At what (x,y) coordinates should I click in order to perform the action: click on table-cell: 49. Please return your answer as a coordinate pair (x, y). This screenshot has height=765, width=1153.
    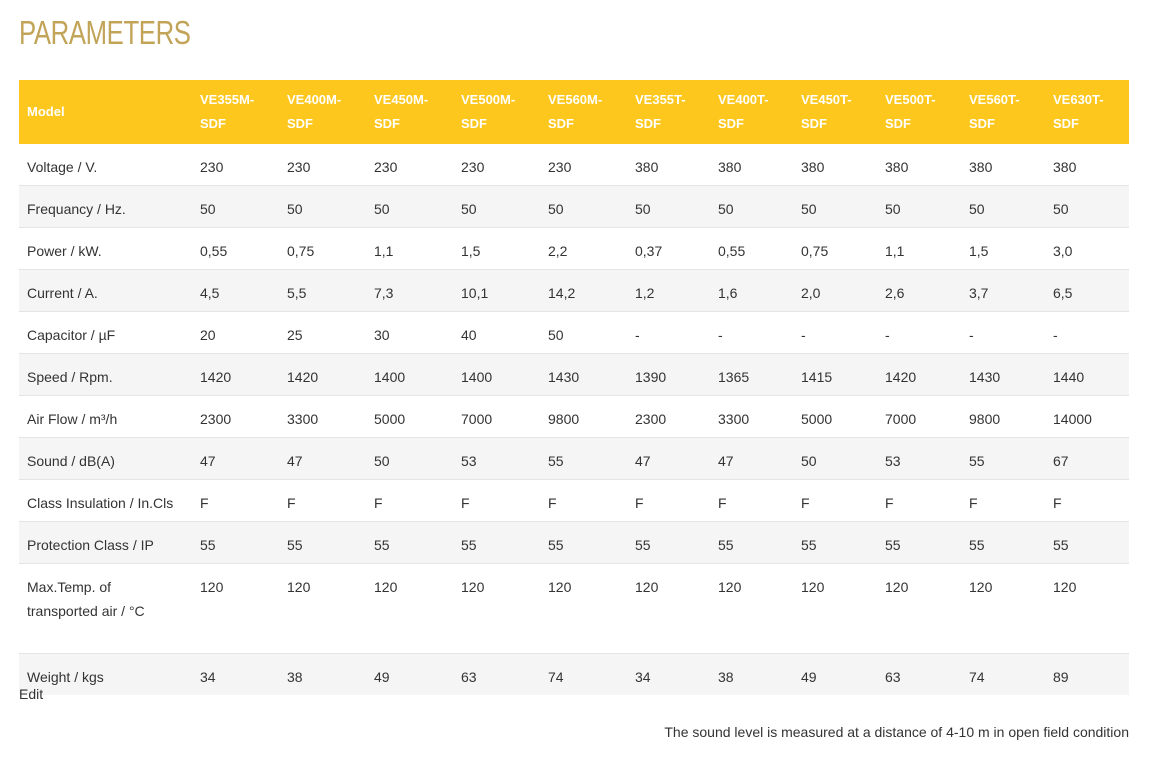
    Looking at the image, I should click on (409, 674).